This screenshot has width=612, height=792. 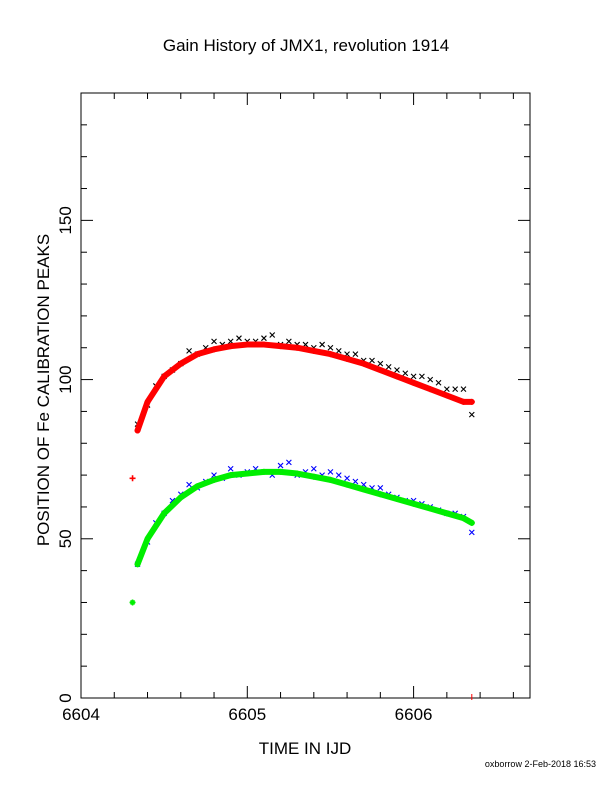 I want to click on y-tick-label: 100, so click(x=65, y=379).